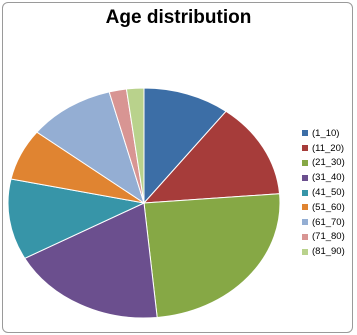 The height and width of the screenshot is (335, 357). I want to click on legend-item: (31_40), so click(323, 177).